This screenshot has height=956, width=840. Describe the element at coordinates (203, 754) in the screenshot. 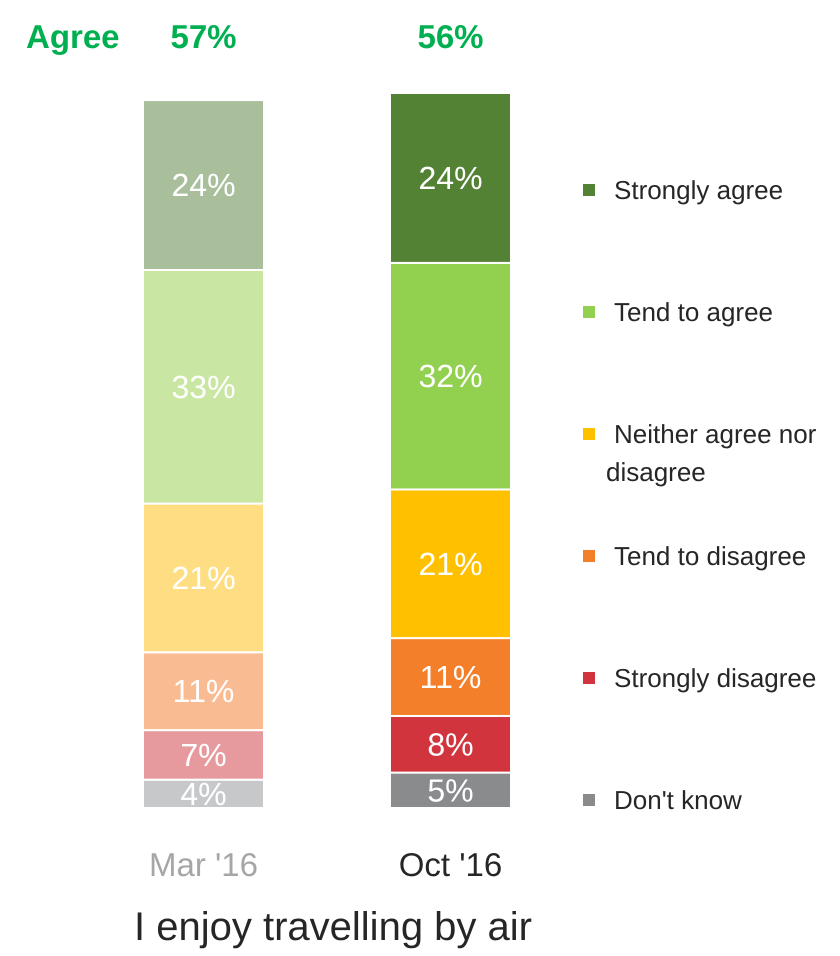

I see `data-label: 7%` at that location.